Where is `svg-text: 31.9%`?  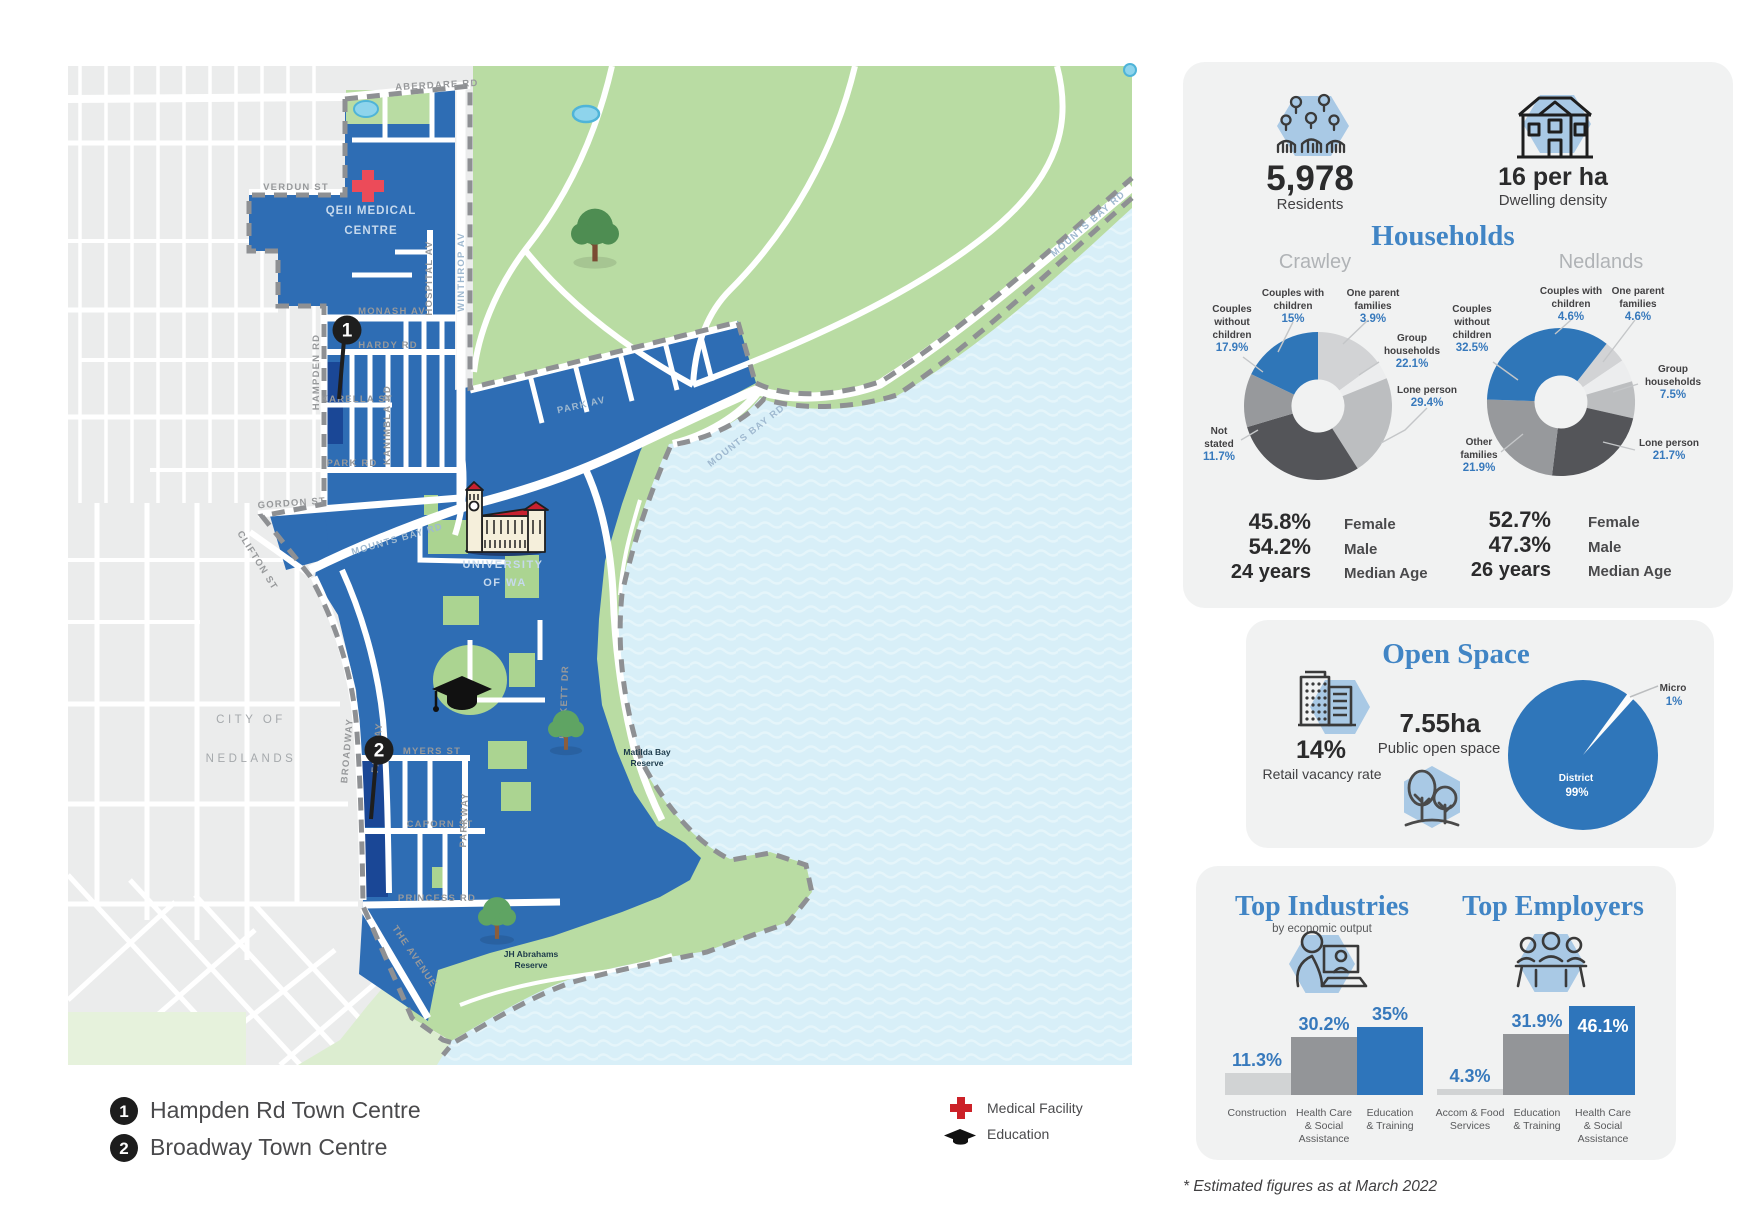 svg-text: 31.9% is located at coordinates (1536, 1021).